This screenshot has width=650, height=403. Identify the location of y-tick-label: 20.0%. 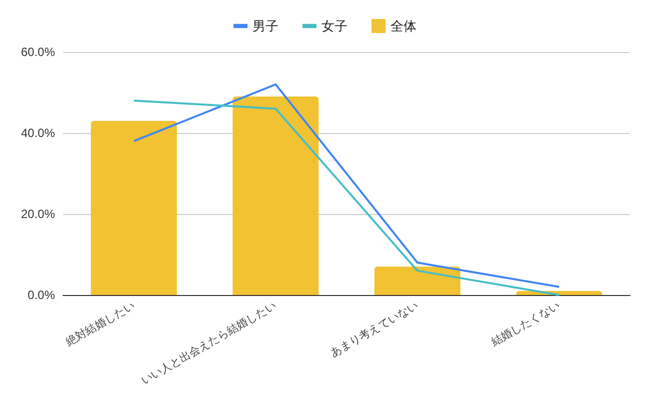
(38, 214).